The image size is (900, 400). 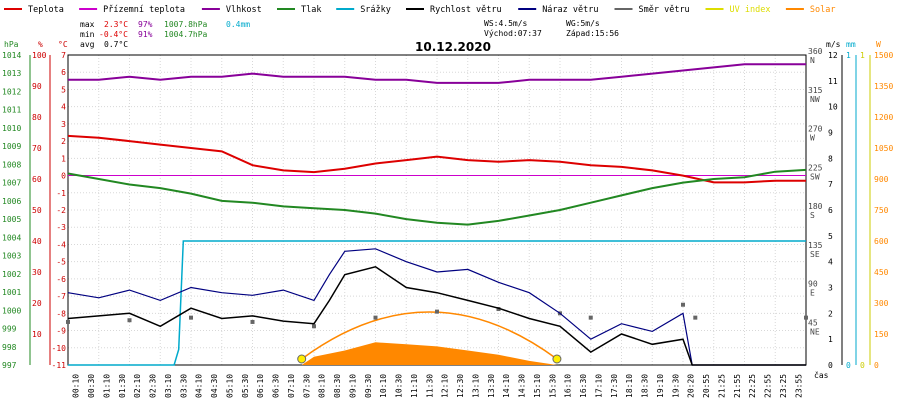 I want to click on sun-arc, so click(x=429, y=335).